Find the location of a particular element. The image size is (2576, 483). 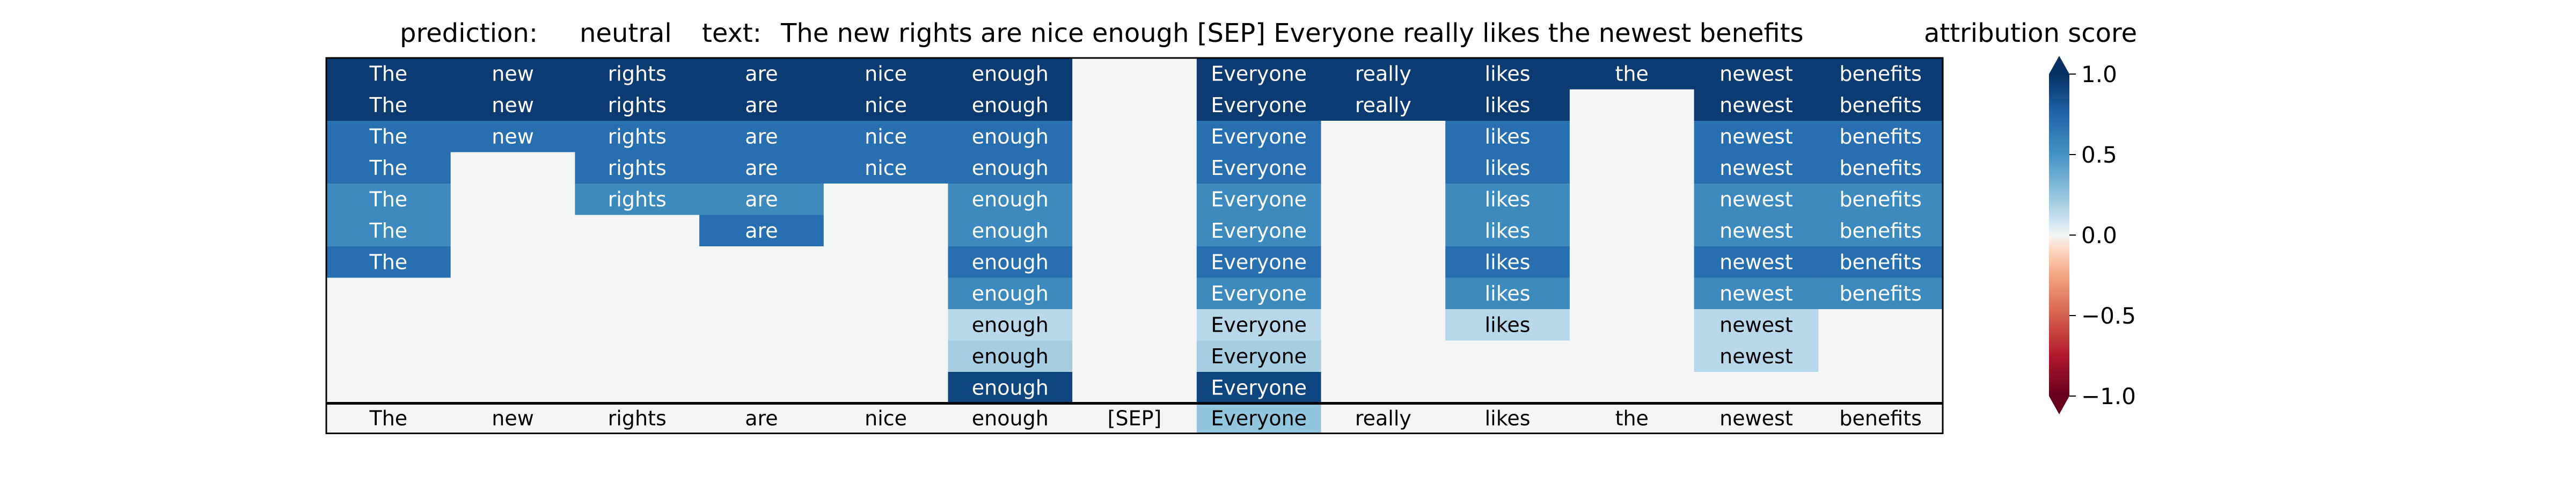

cell-token-label: are is located at coordinates (761, 73).